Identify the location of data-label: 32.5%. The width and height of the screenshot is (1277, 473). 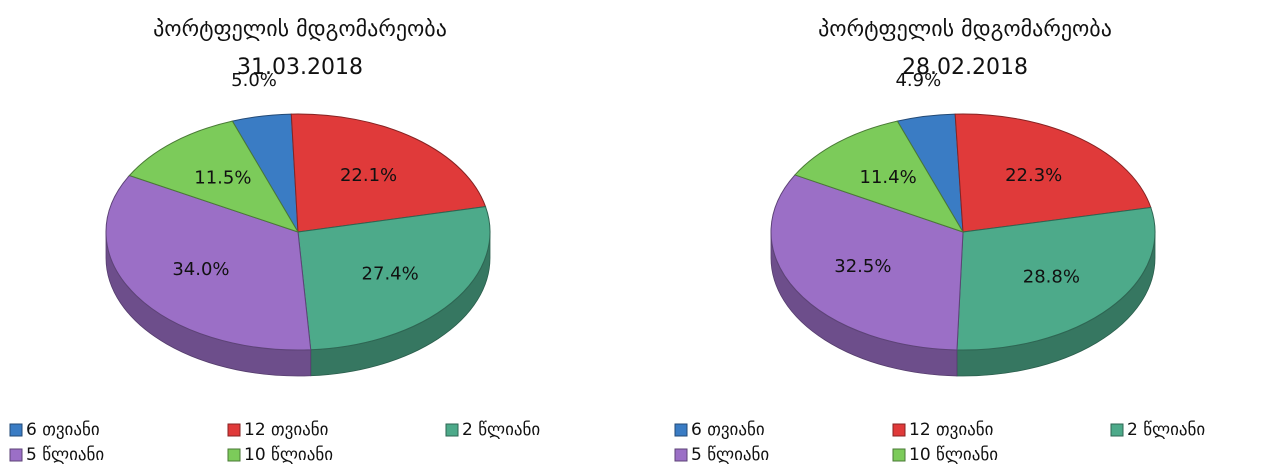
(862, 266).